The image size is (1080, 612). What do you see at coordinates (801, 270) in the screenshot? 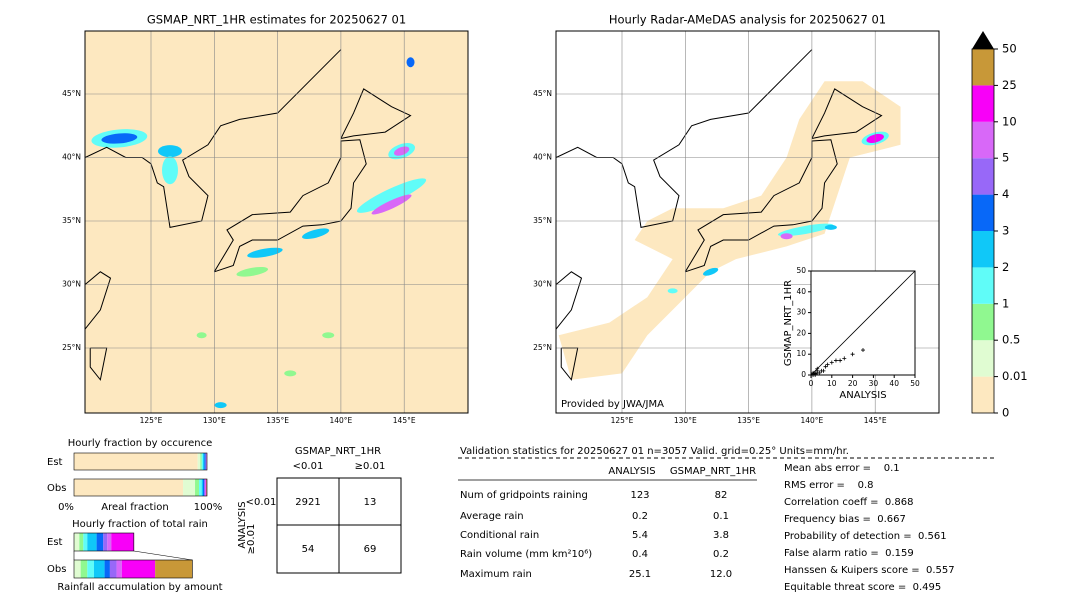
I see `y-tick-label: 50` at bounding box center [801, 270].